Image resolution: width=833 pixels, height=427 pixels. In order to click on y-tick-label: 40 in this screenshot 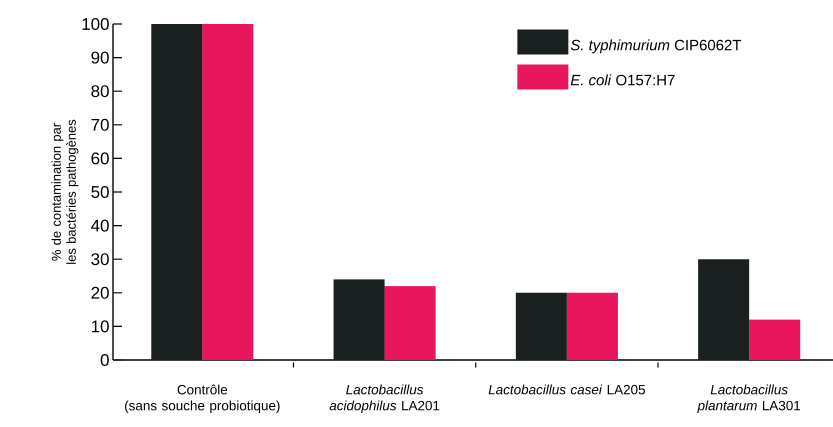, I will do `click(100, 226)`.